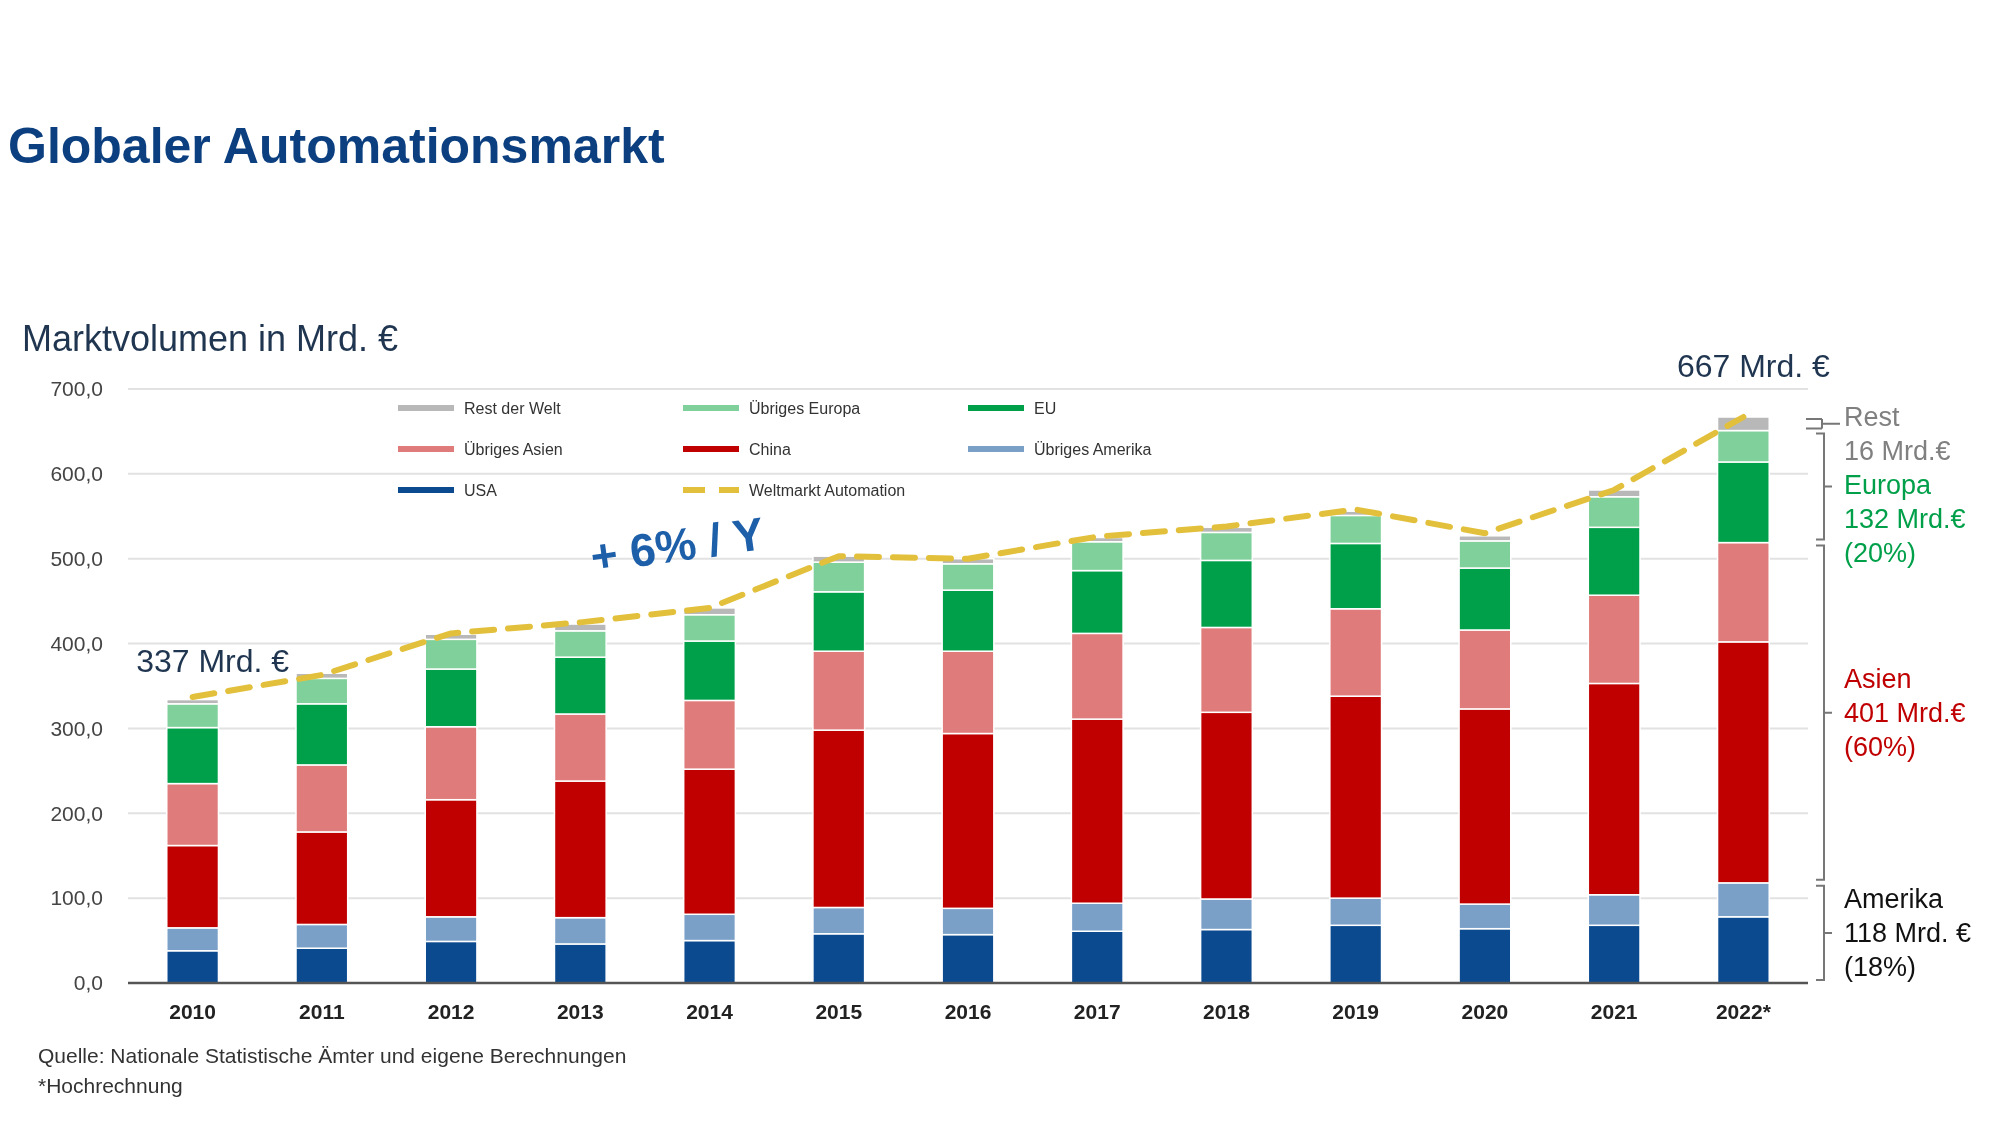 This screenshot has height=1125, width=2000. I want to click on x-tick-label: 2021, so click(1614, 1011).